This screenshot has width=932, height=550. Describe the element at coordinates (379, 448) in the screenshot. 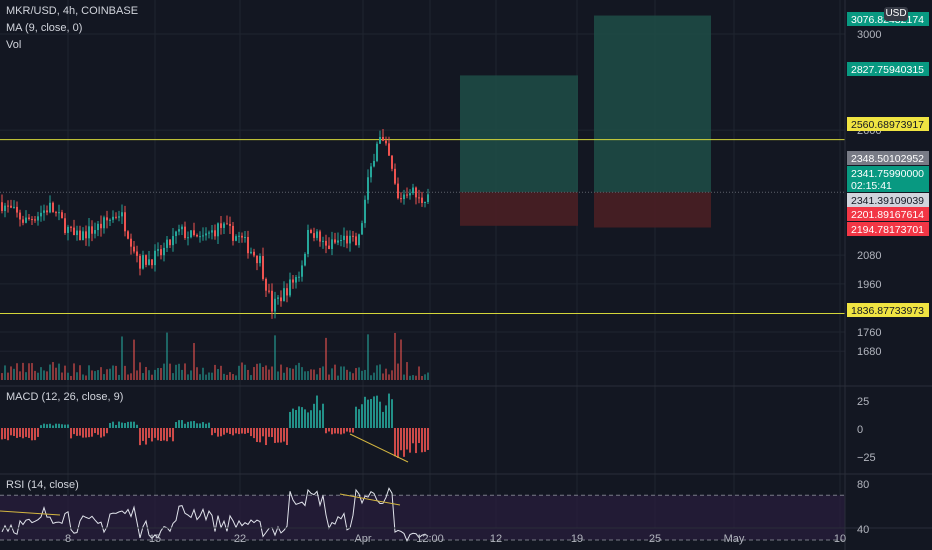

I see `macd-divergence-line` at that location.